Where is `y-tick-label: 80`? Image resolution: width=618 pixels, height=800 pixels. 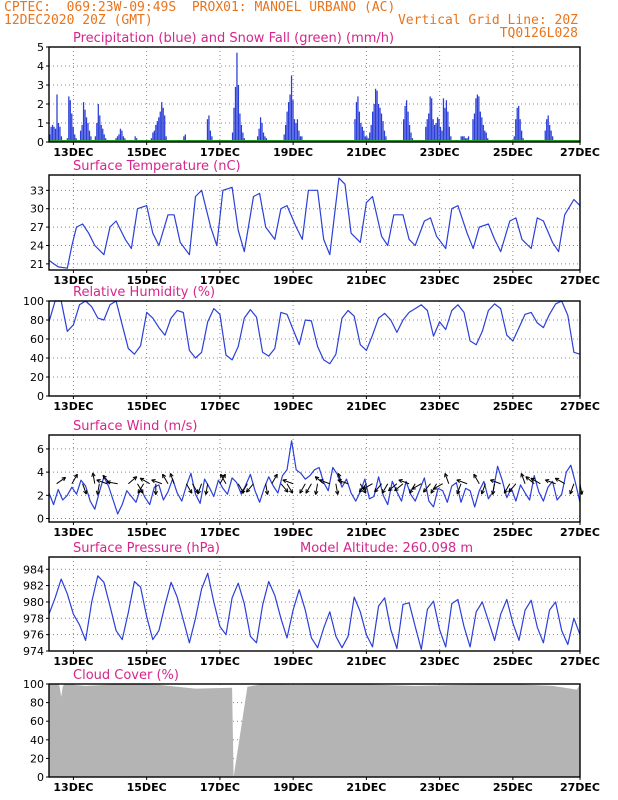
y-tick-label: 80 is located at coordinates (37, 703).